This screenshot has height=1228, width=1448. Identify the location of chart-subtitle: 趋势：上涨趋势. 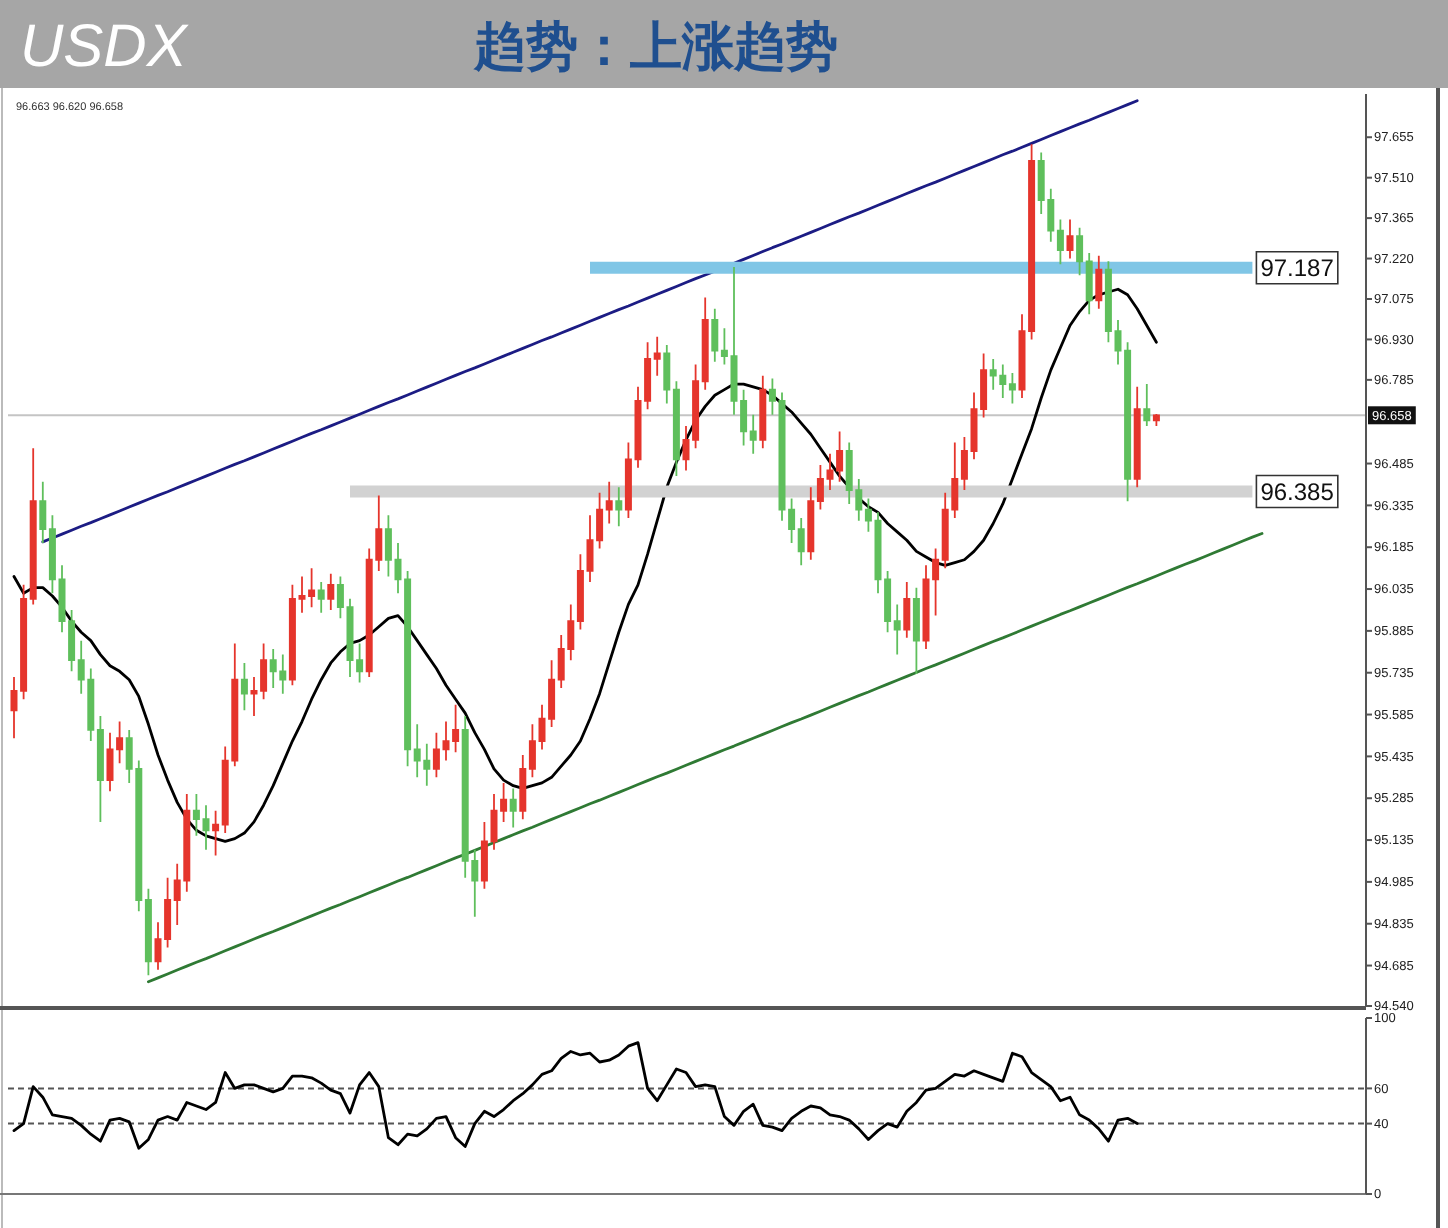
(655, 48).